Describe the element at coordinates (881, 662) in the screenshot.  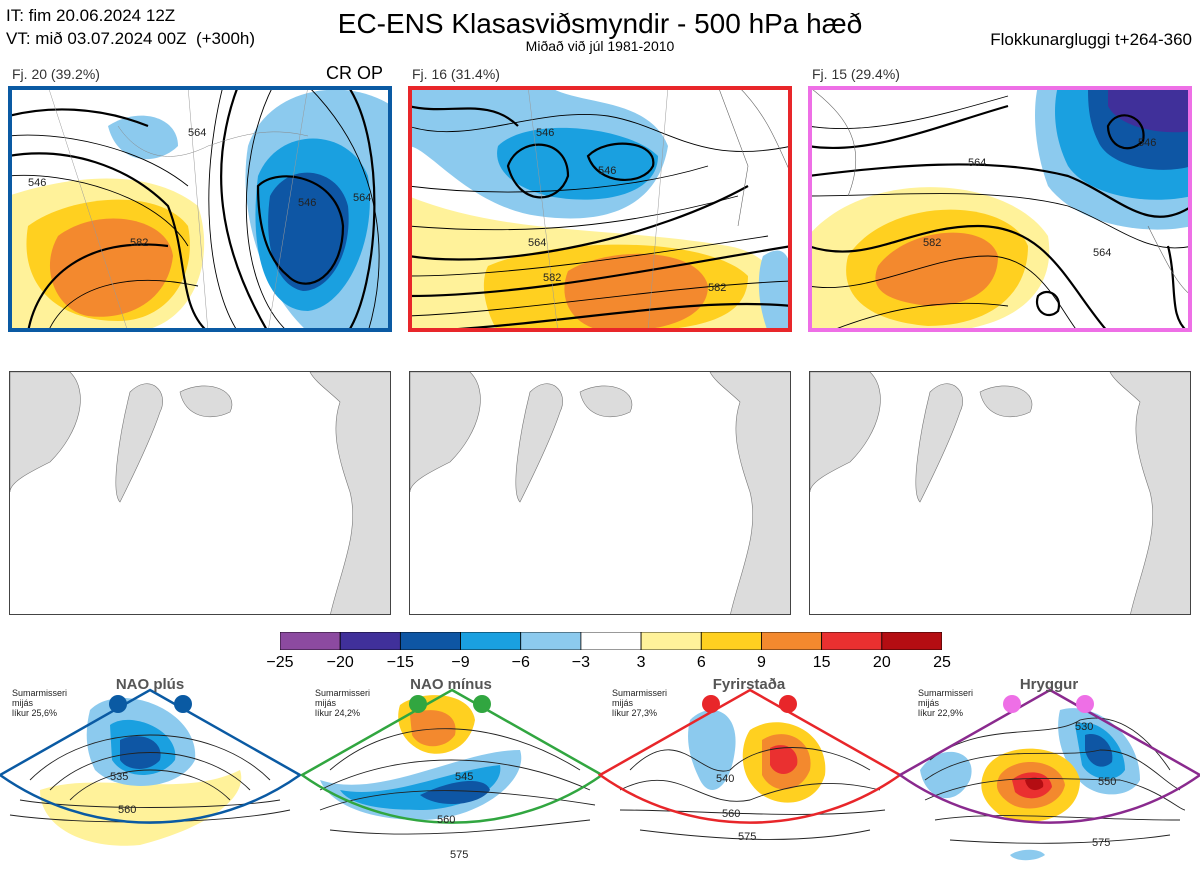
I see `colorbar-tick-label: 20` at that location.